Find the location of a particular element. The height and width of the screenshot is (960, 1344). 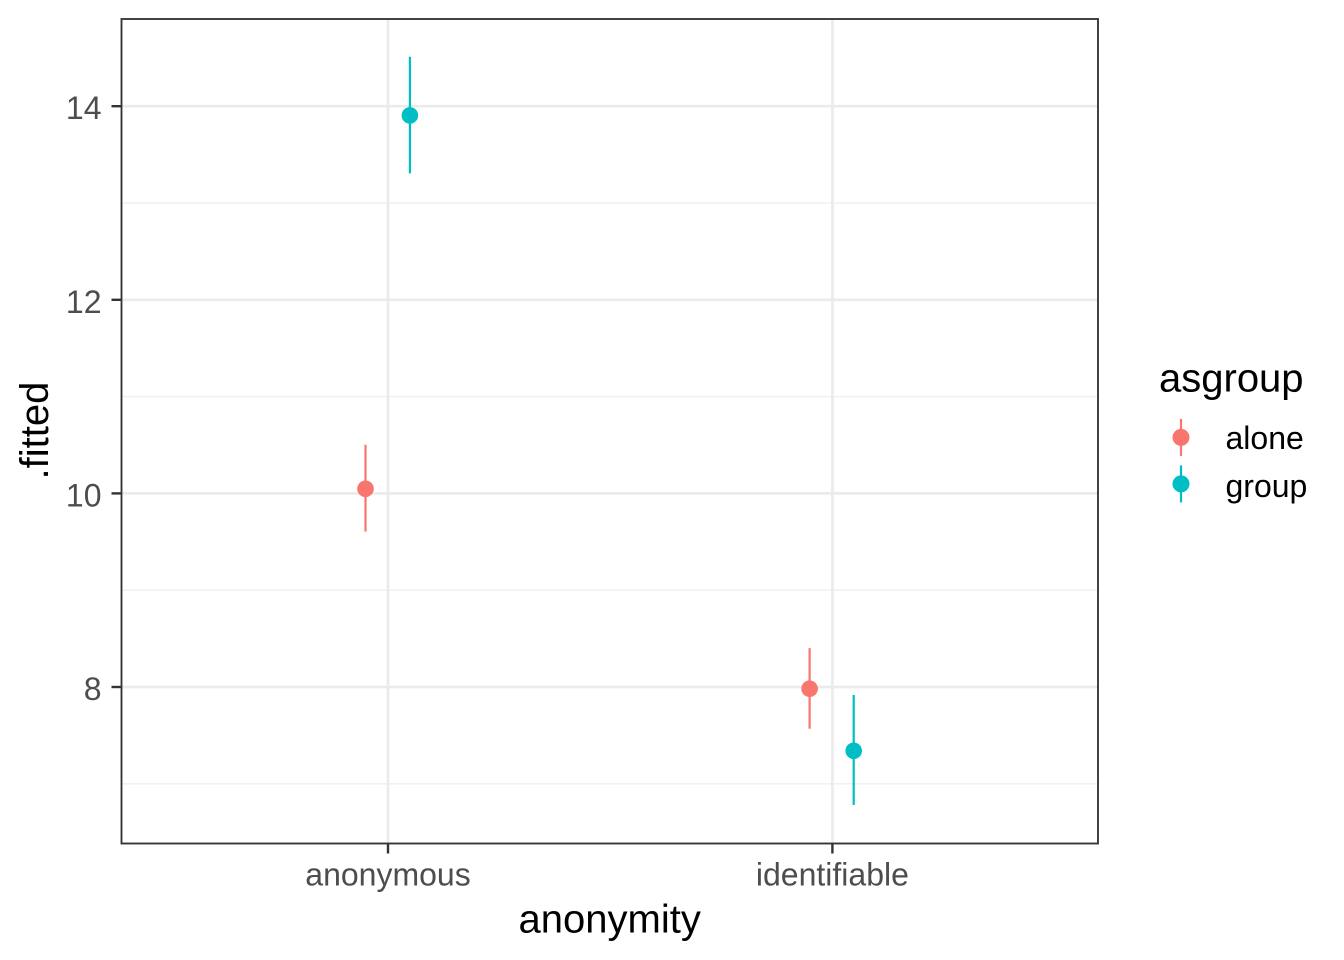

svg-text: asgroup is located at coordinates (1231, 379).